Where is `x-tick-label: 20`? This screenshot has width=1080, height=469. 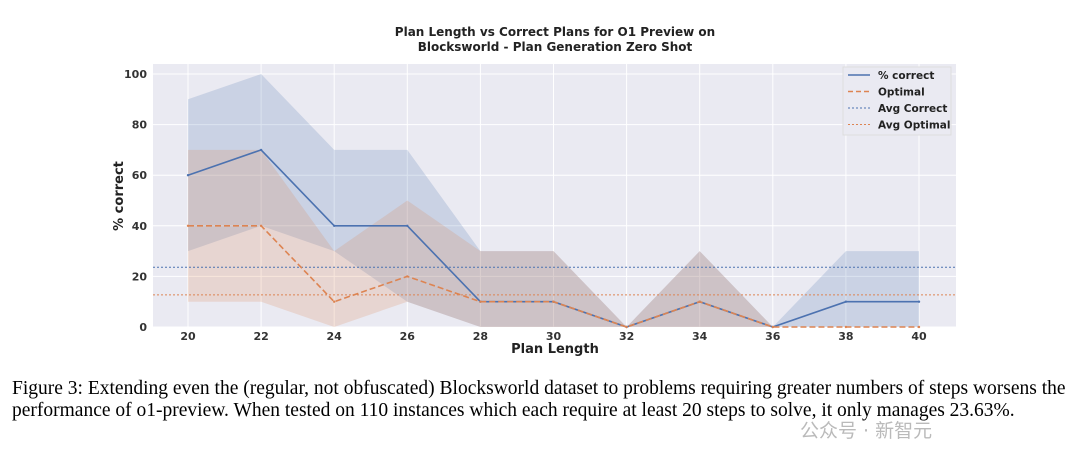 x-tick-label: 20 is located at coordinates (188, 336).